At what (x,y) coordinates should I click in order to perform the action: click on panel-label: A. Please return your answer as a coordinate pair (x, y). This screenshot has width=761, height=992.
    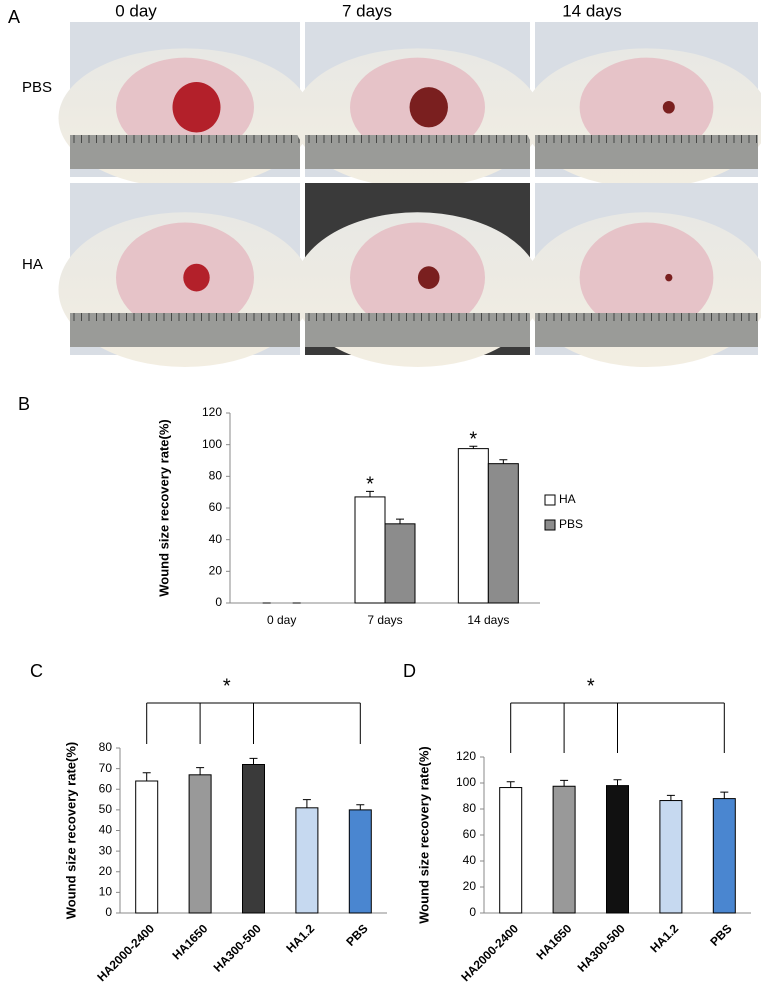
    Looking at the image, I should click on (14, 17).